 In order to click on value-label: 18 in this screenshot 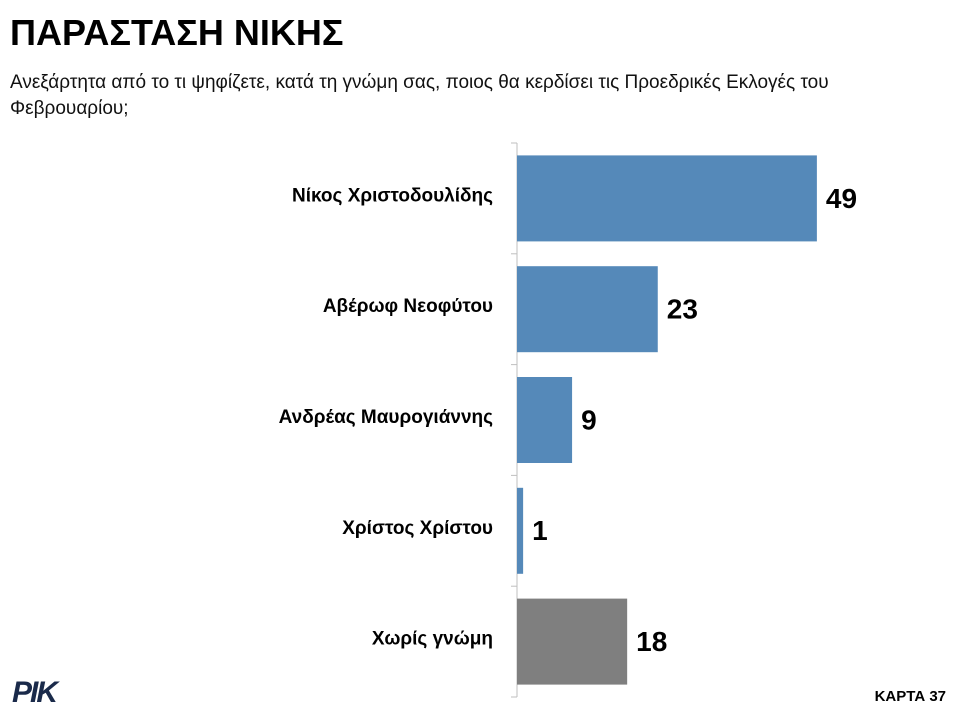, I will do `click(651, 641)`.